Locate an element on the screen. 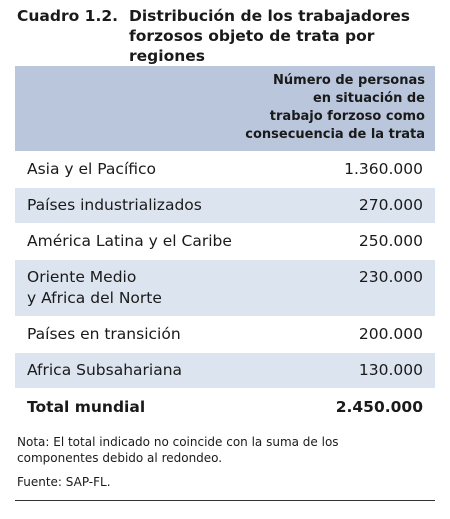 Image resolution: width=450 pixels, height=519 pixels. region-value: 270.000 is located at coordinates (390, 205).